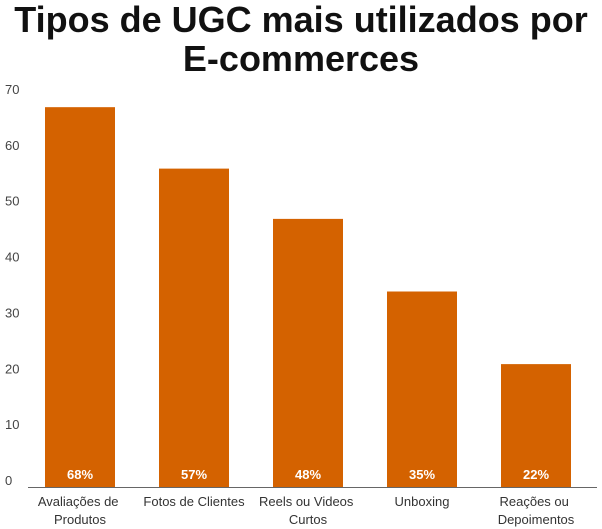 The image size is (602, 529). What do you see at coordinates (12, 257) in the screenshot?
I see `y-tick-label: 40` at bounding box center [12, 257].